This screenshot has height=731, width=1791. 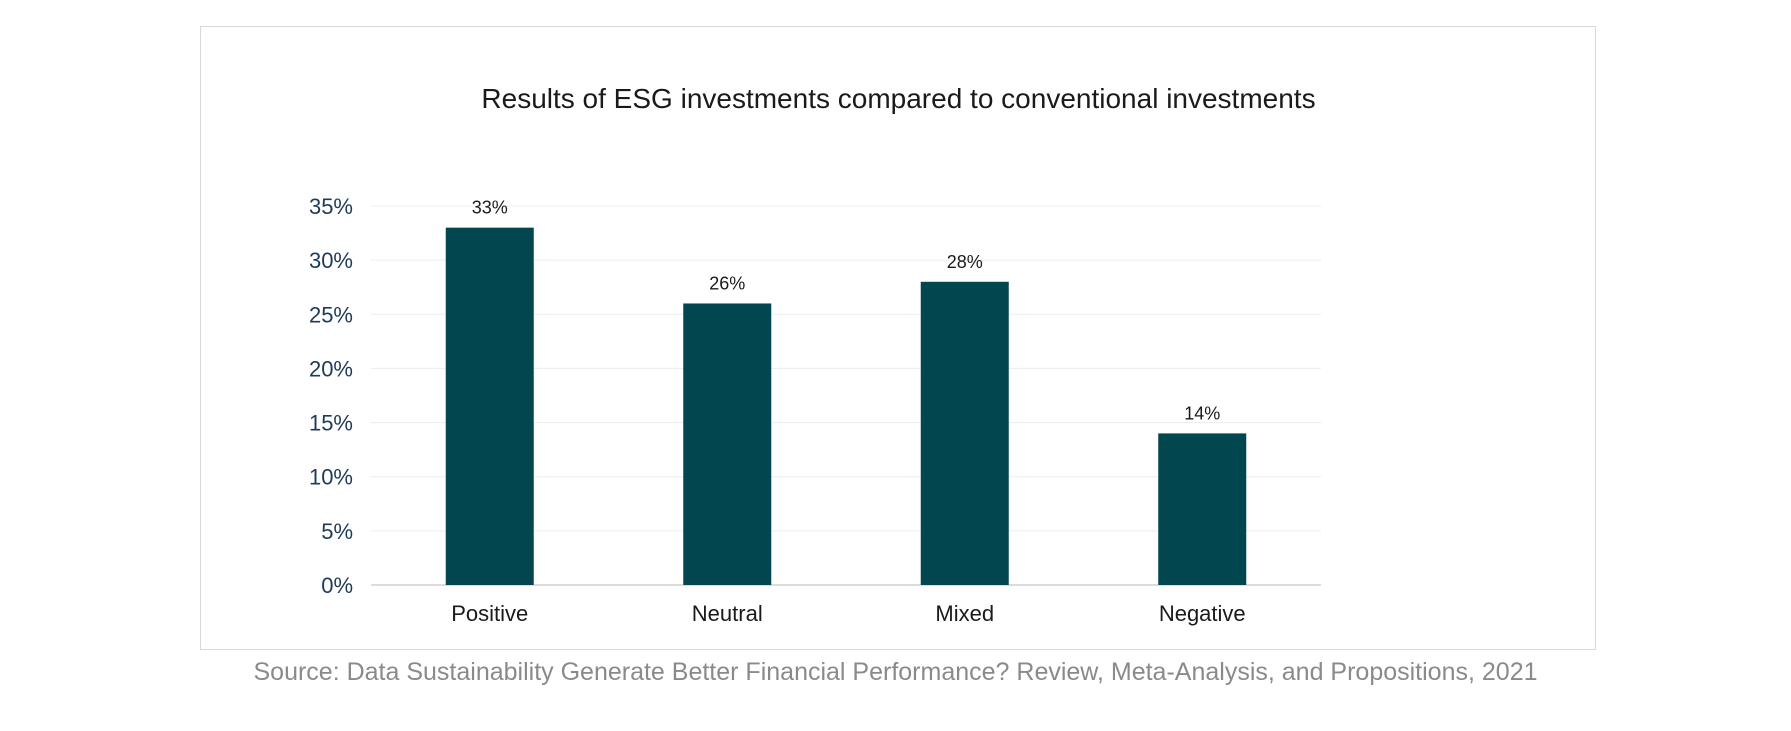 I want to click on x-tick-label: Positive, so click(x=489, y=613).